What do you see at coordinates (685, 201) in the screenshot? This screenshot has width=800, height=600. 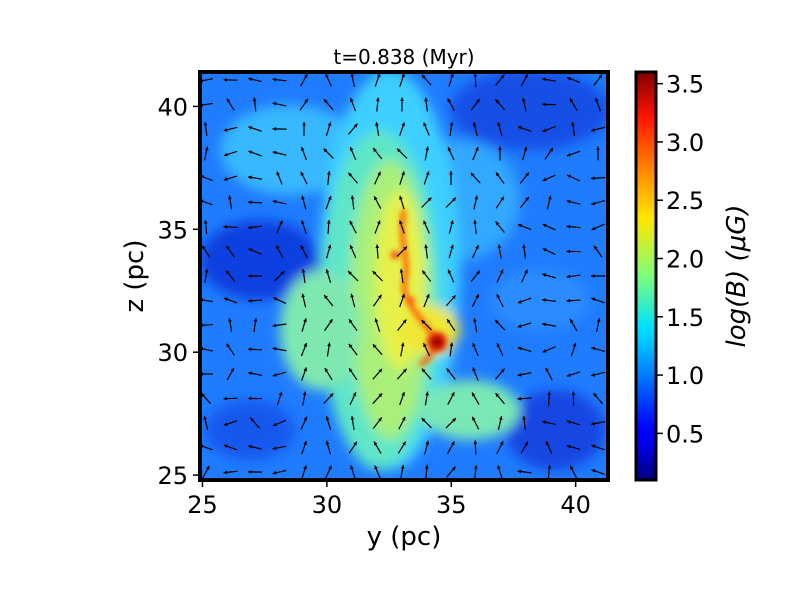 I see `colorbar-tick-label: 2.5` at bounding box center [685, 201].